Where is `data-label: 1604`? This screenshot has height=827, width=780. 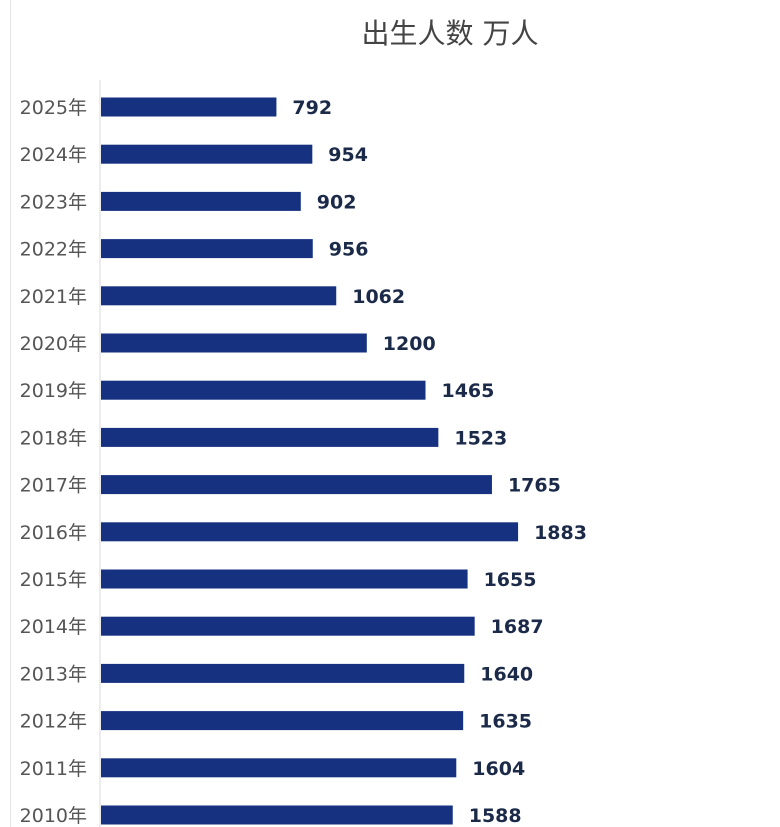 data-label: 1604 is located at coordinates (498, 769).